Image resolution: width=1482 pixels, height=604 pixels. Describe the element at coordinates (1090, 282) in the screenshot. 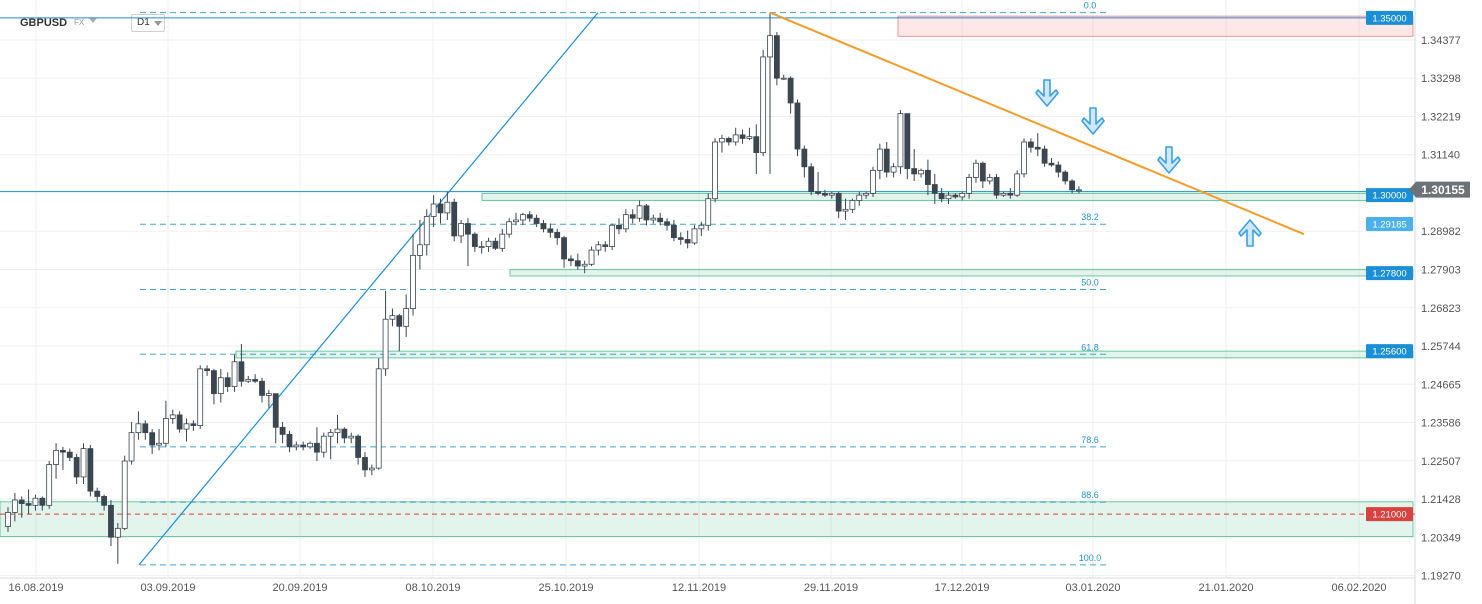

I see `fib-label: 50.0` at that location.